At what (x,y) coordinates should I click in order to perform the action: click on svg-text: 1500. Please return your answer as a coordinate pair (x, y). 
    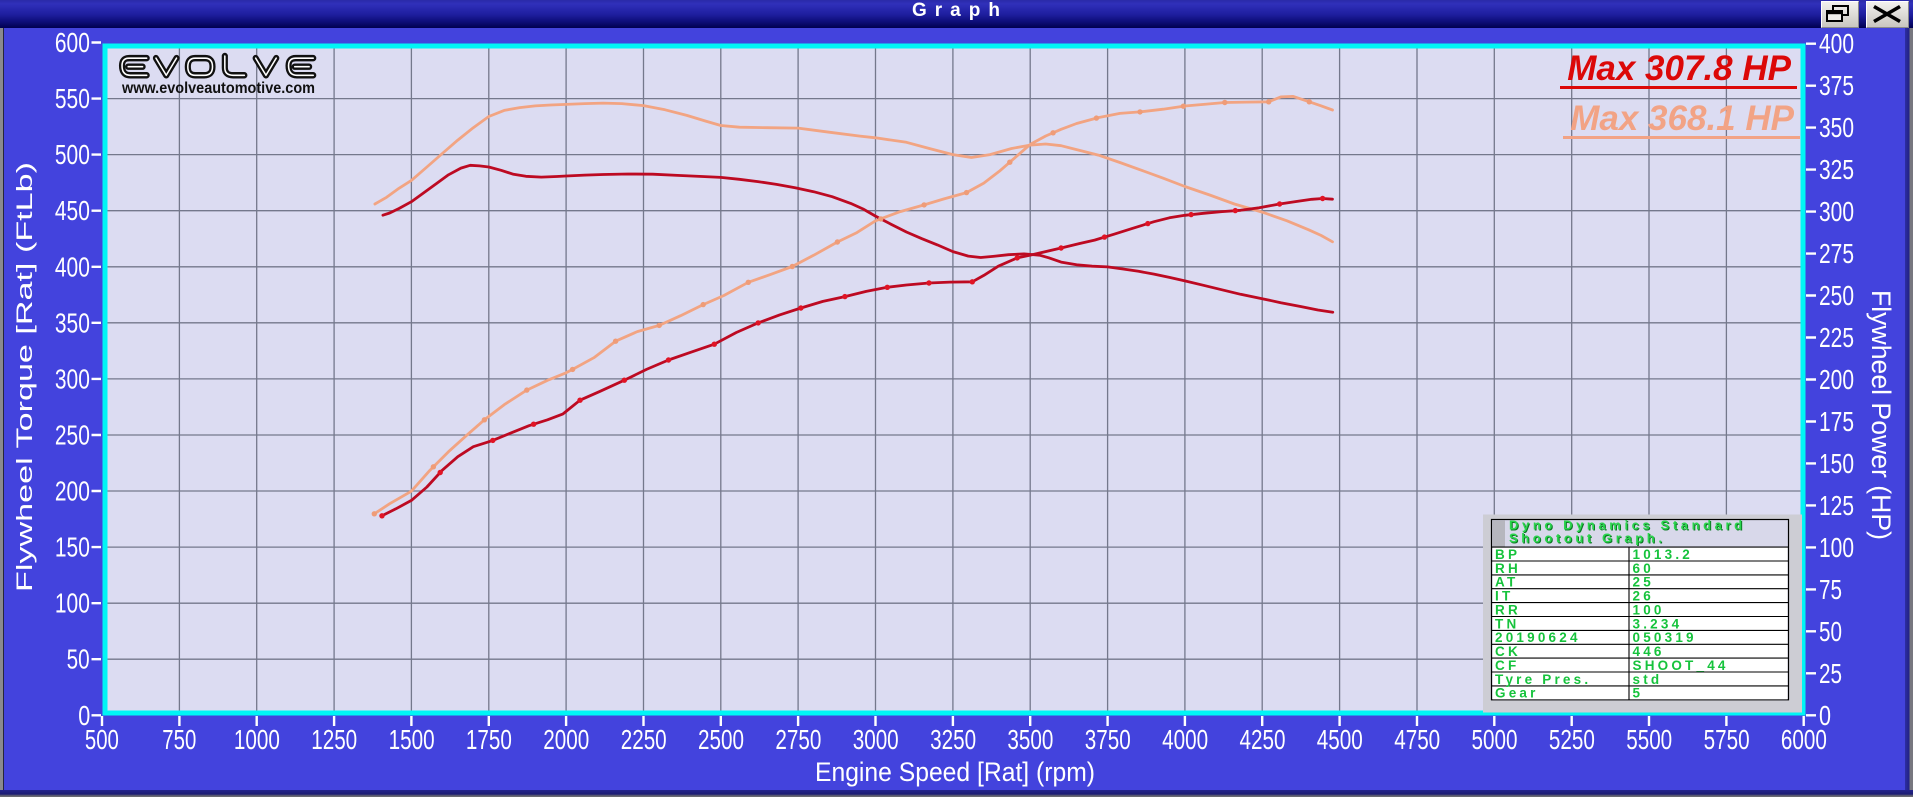
    Looking at the image, I should click on (412, 739).